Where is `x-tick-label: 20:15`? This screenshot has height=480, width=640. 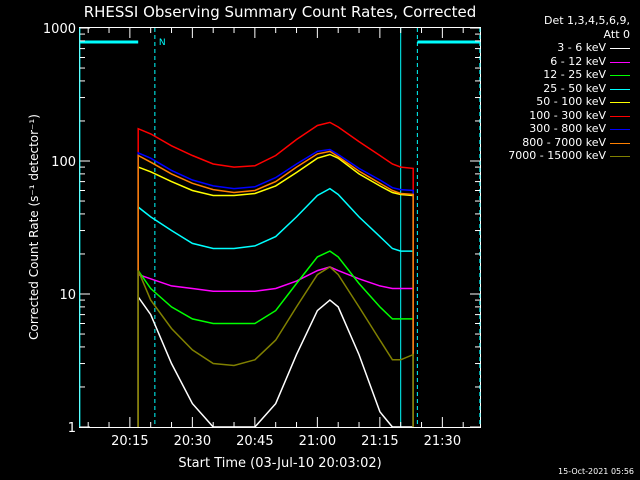
x-tick-label: 20:15 is located at coordinates (129, 441).